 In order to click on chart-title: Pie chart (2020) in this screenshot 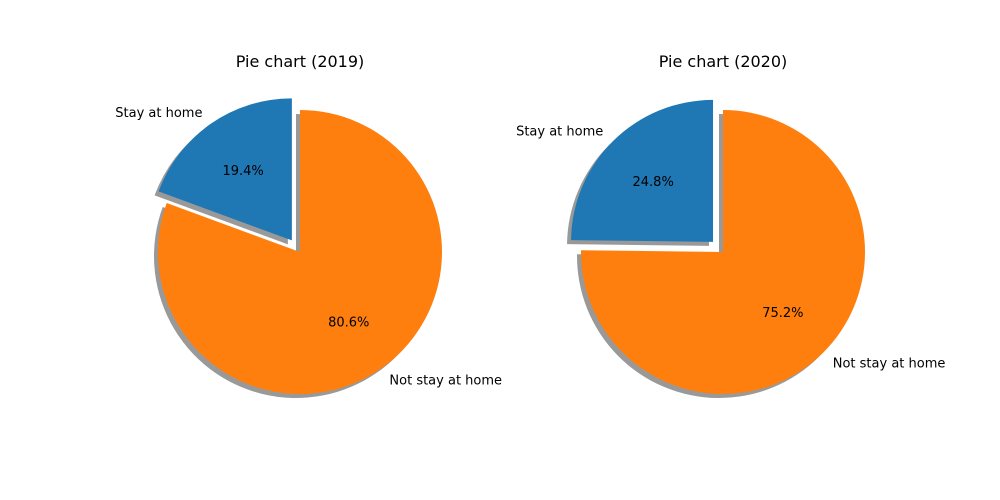, I will do `click(723, 61)`.